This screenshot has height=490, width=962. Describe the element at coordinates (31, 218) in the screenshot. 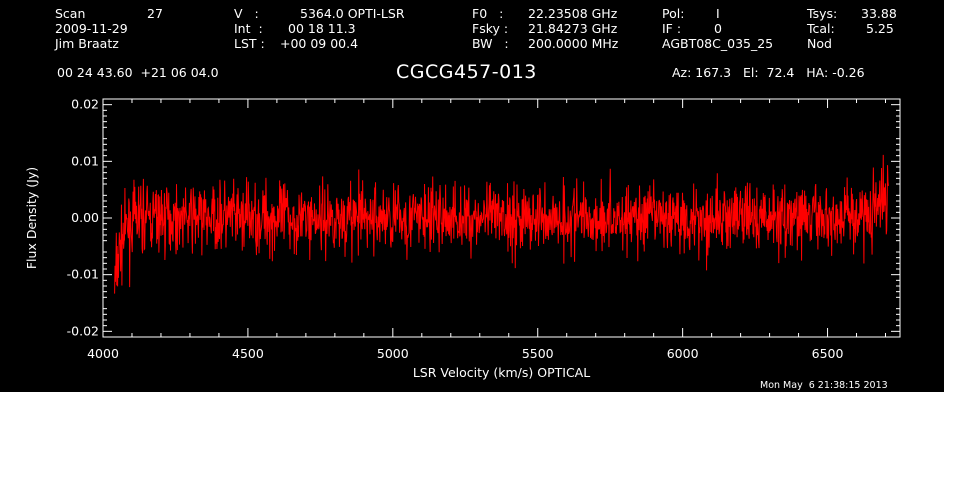

I see `y-axis-label: Flux Density (Jy)` at that location.